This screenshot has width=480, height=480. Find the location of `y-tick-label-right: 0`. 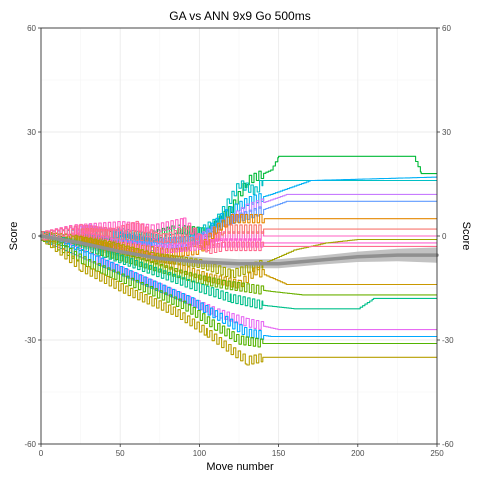

y-tick-label-right: 0 is located at coordinates (444, 236).